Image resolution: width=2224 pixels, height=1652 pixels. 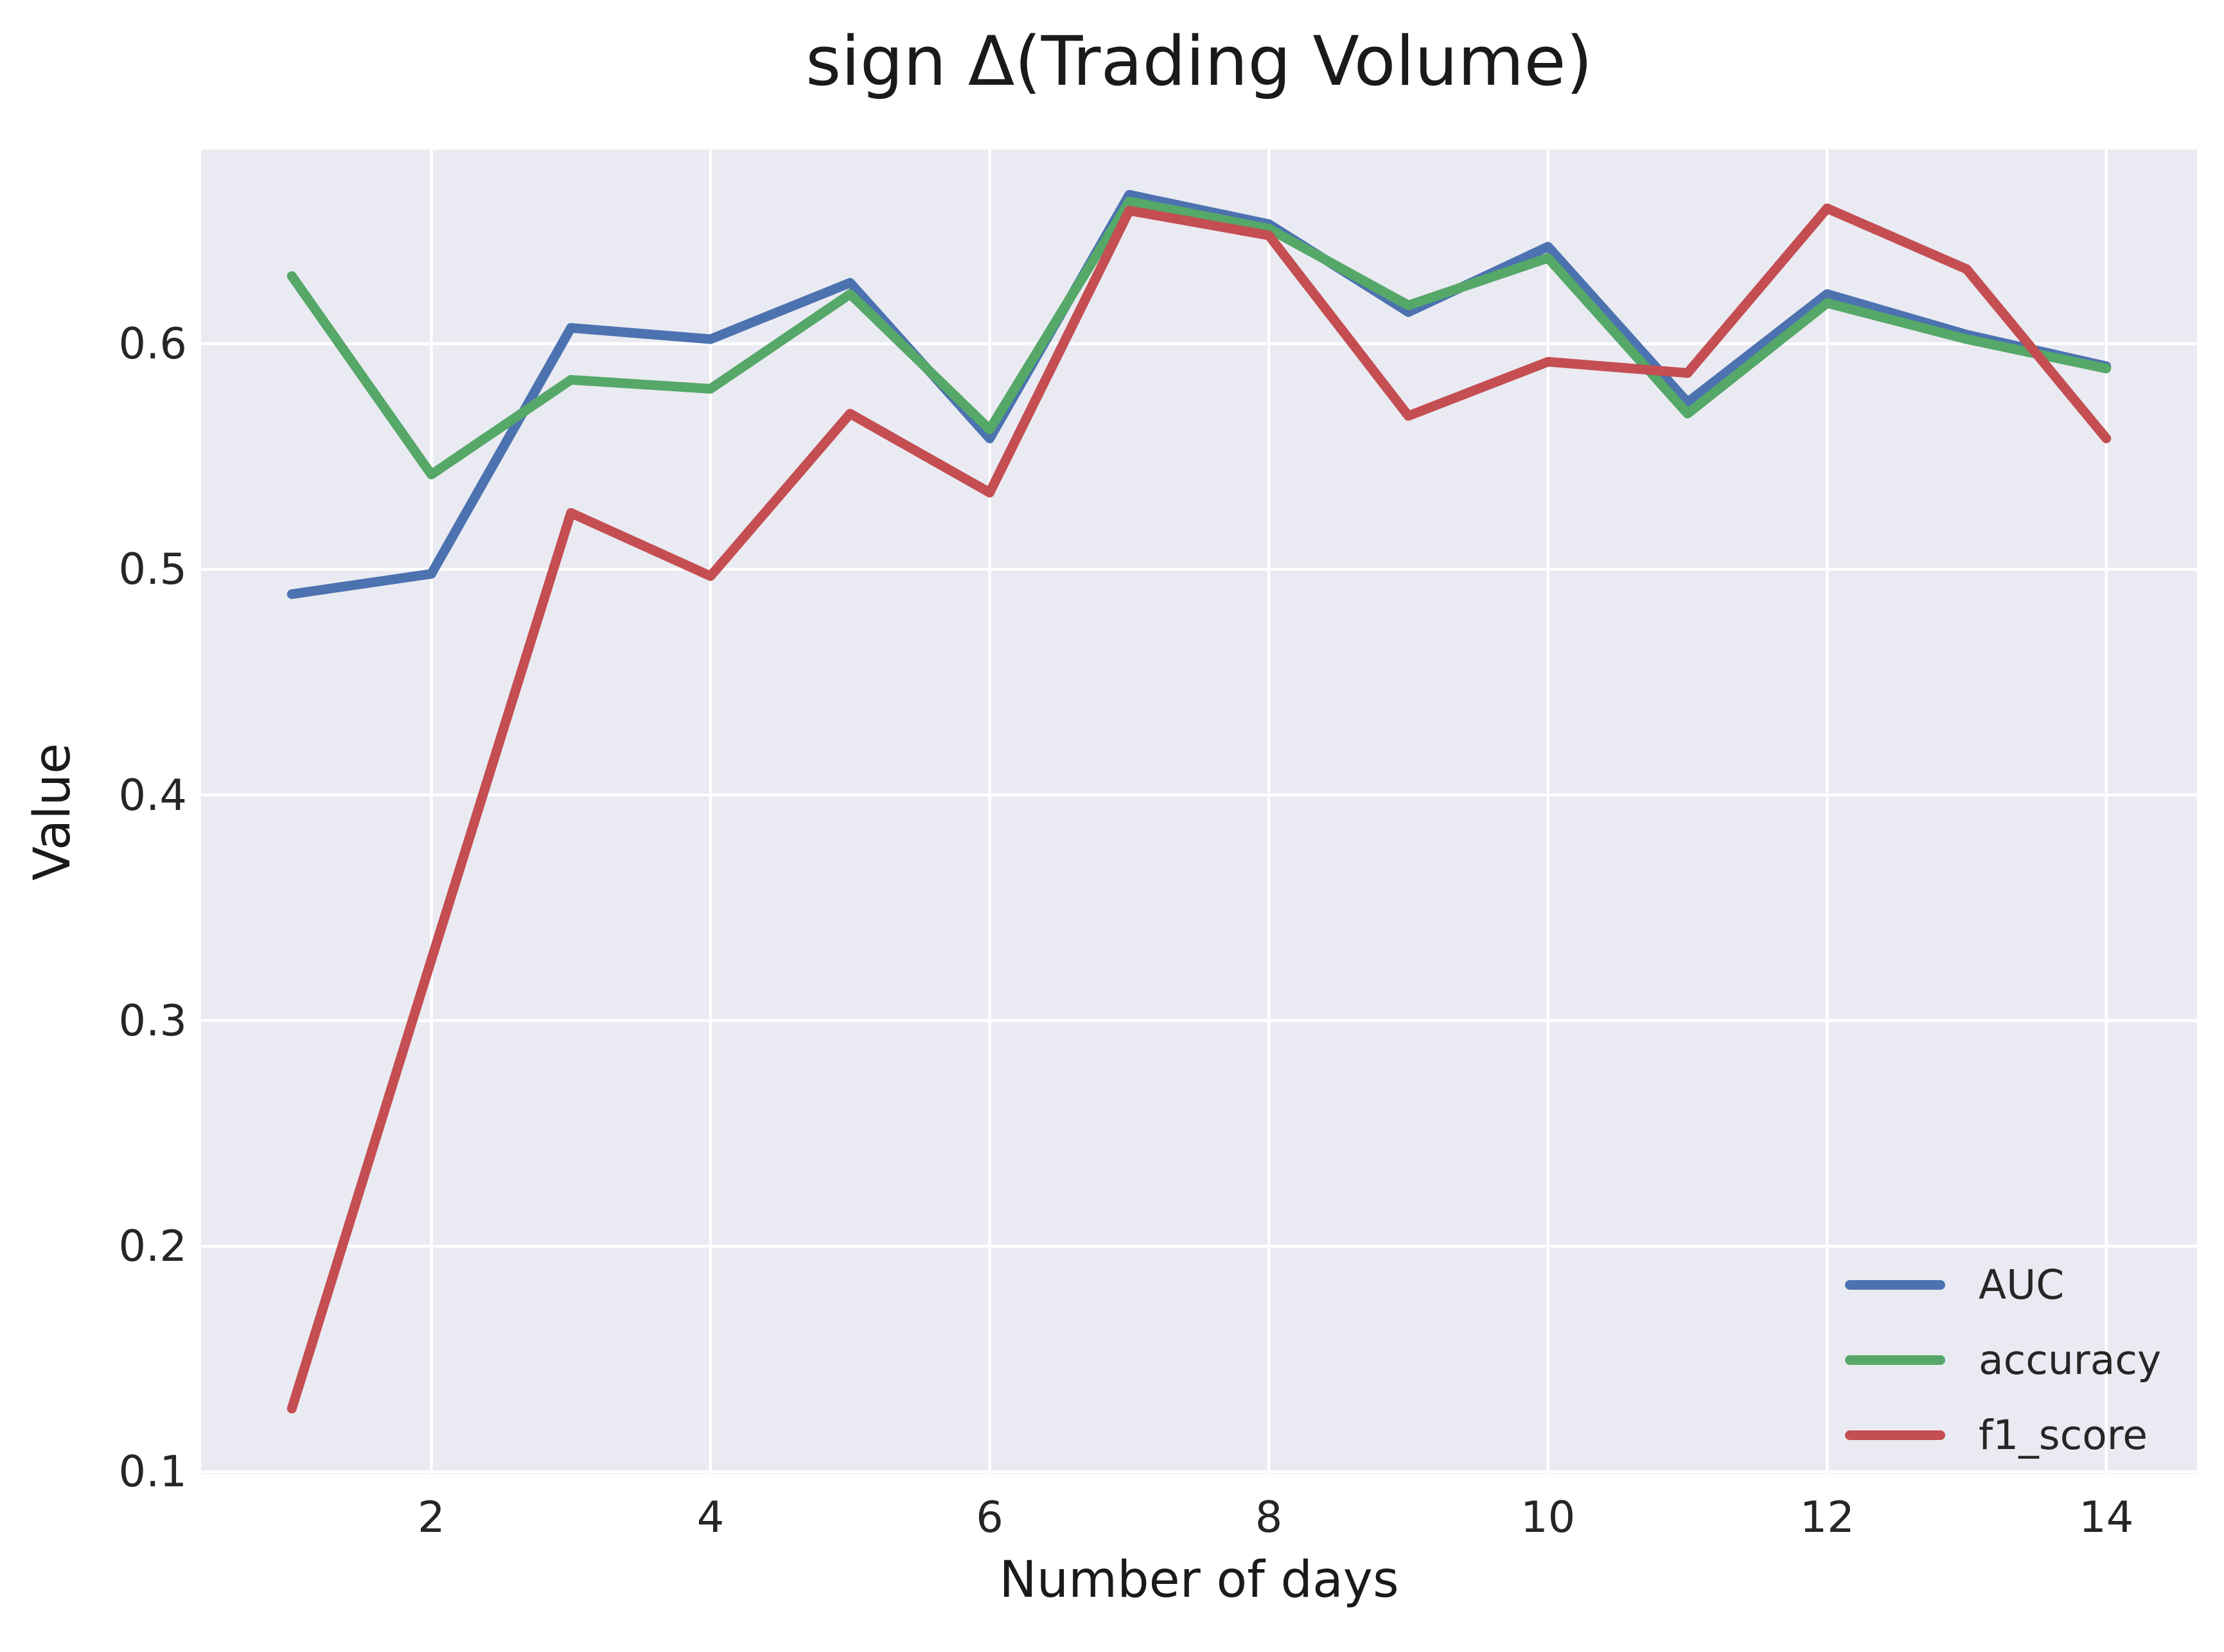 I want to click on x-tick-label: 4, so click(x=710, y=1517).